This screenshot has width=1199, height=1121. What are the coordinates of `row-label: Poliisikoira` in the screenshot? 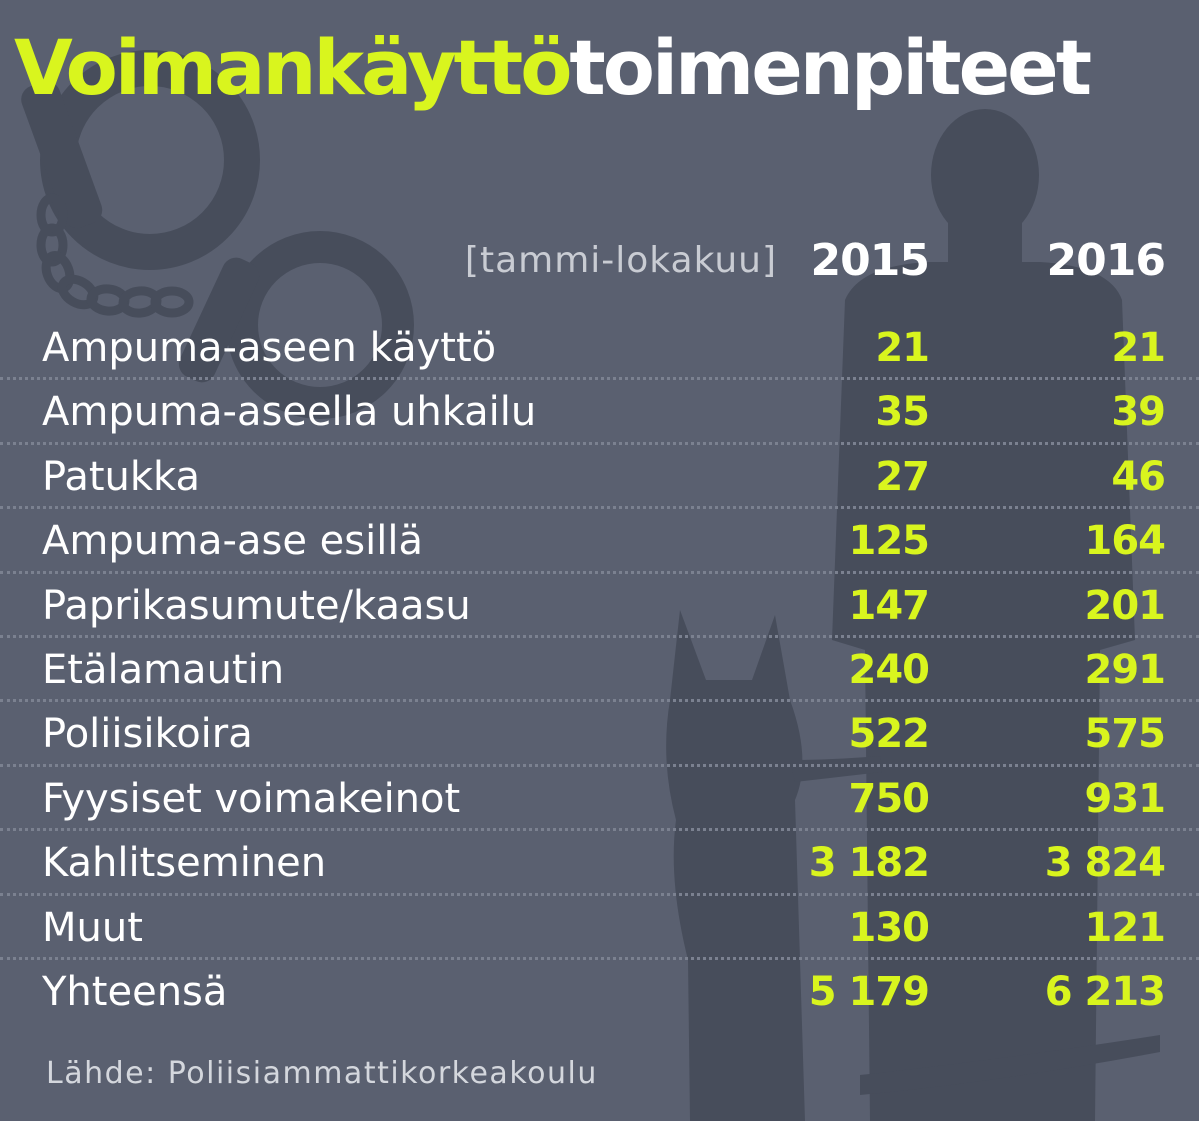 It's located at (147, 734).